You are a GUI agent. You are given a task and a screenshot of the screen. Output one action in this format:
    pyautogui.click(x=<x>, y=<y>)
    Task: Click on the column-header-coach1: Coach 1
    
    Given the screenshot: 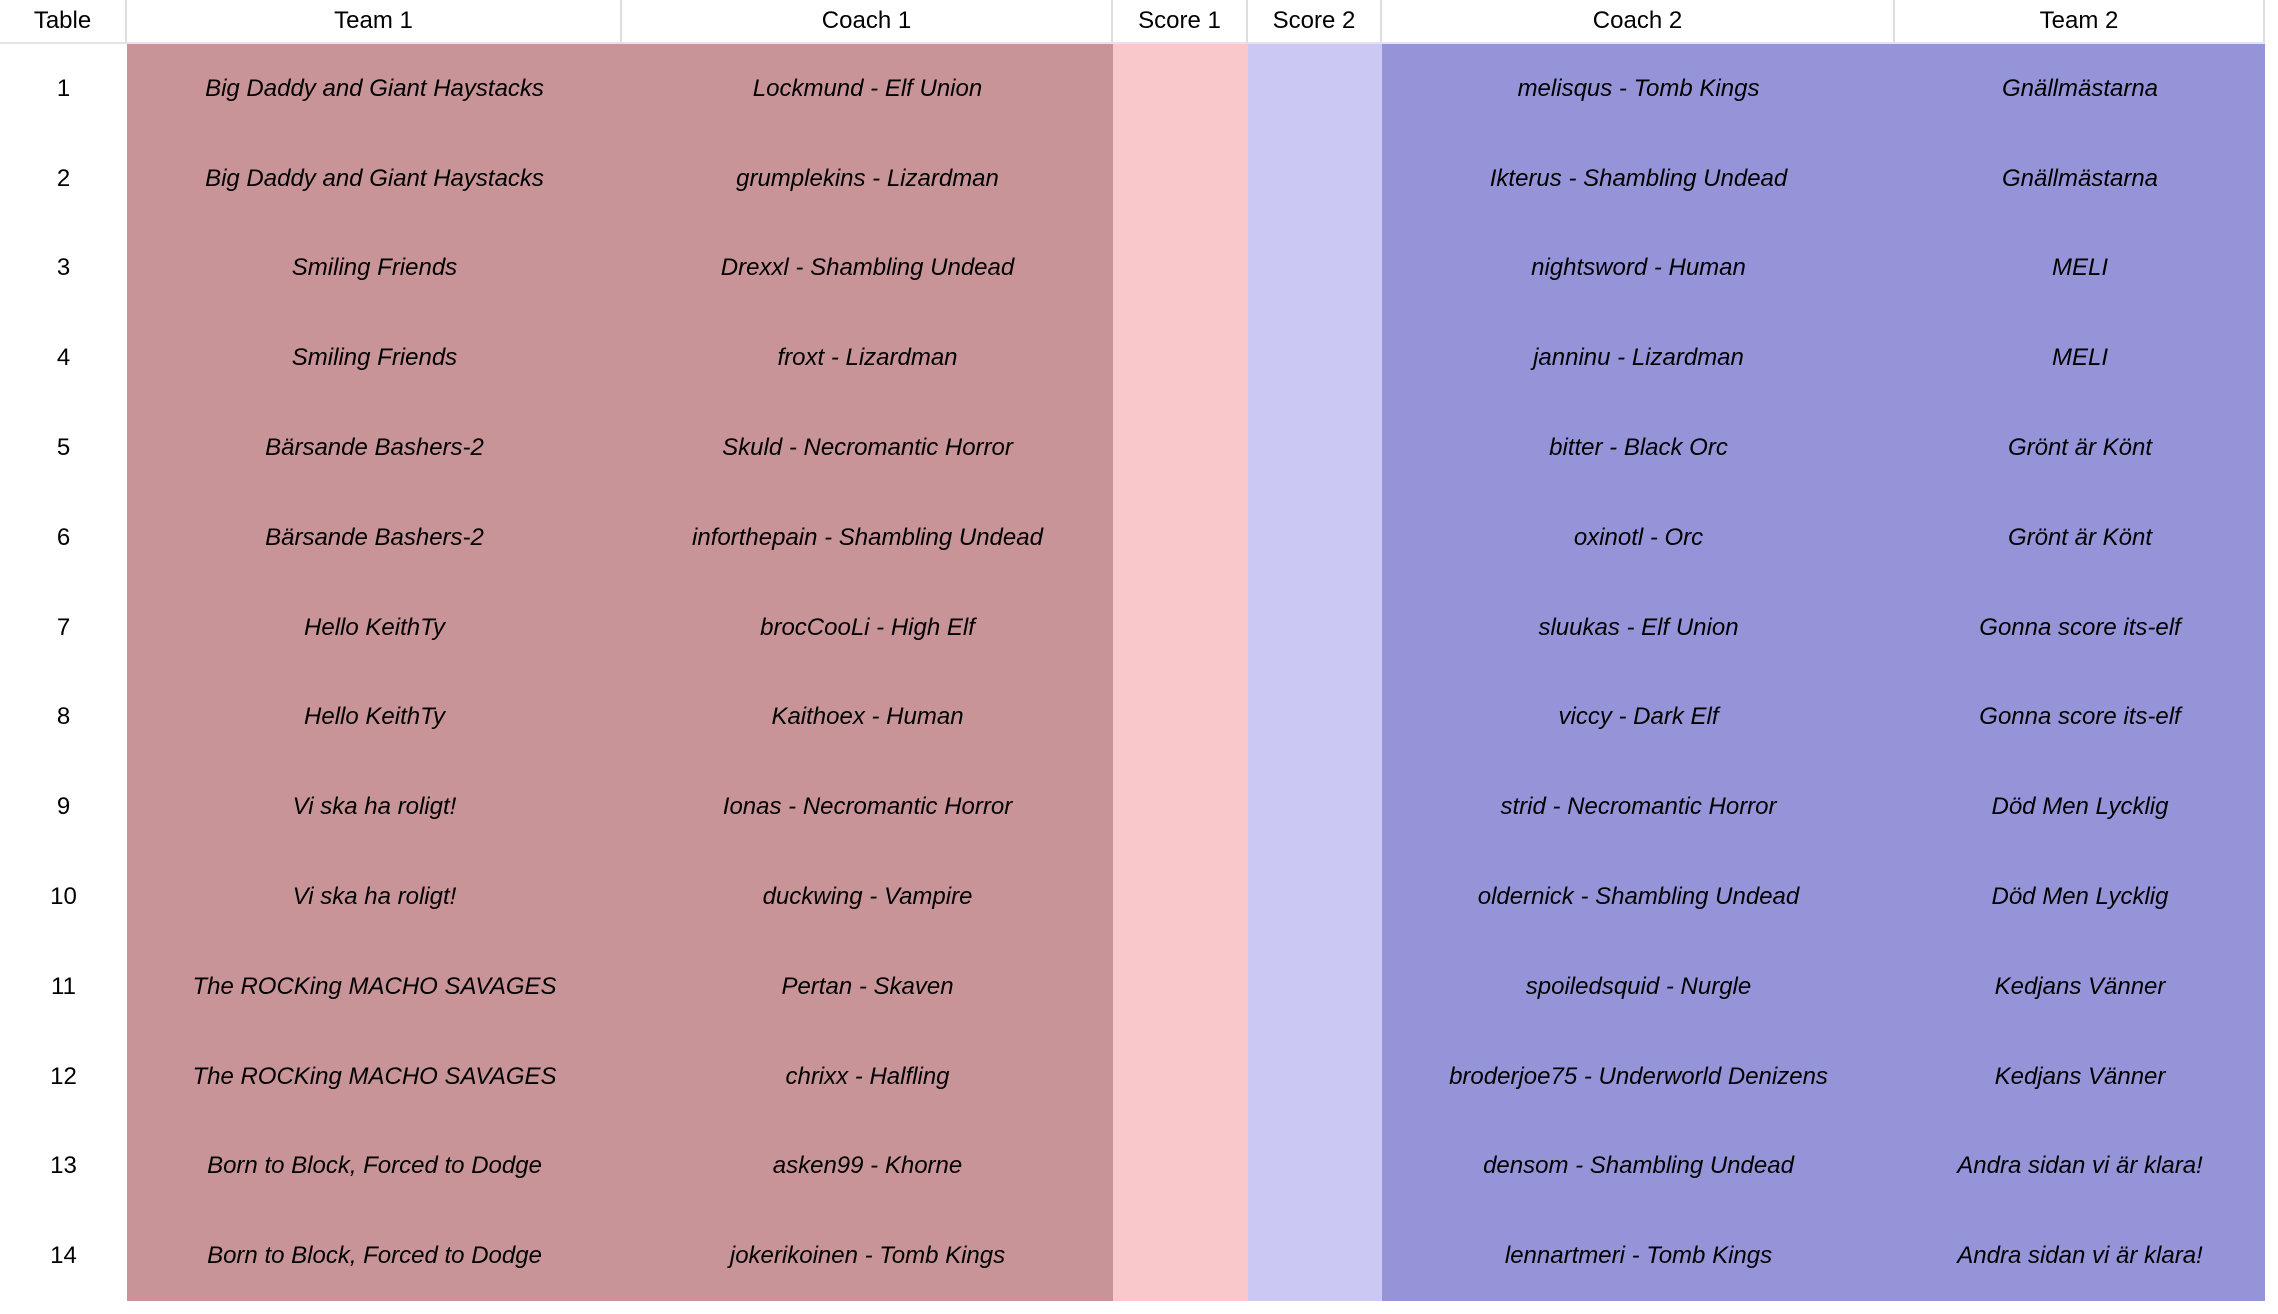 What is the action you would take?
    pyautogui.click(x=867, y=22)
    